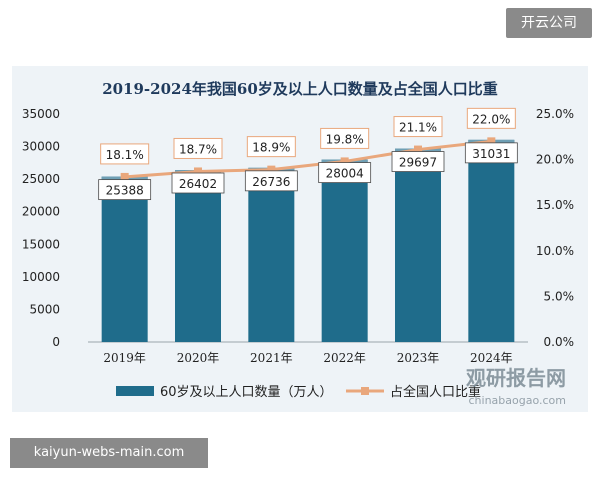 The width and height of the screenshot is (600, 480). What do you see at coordinates (308, 159) in the screenshot?
I see `ratio-line` at bounding box center [308, 159].